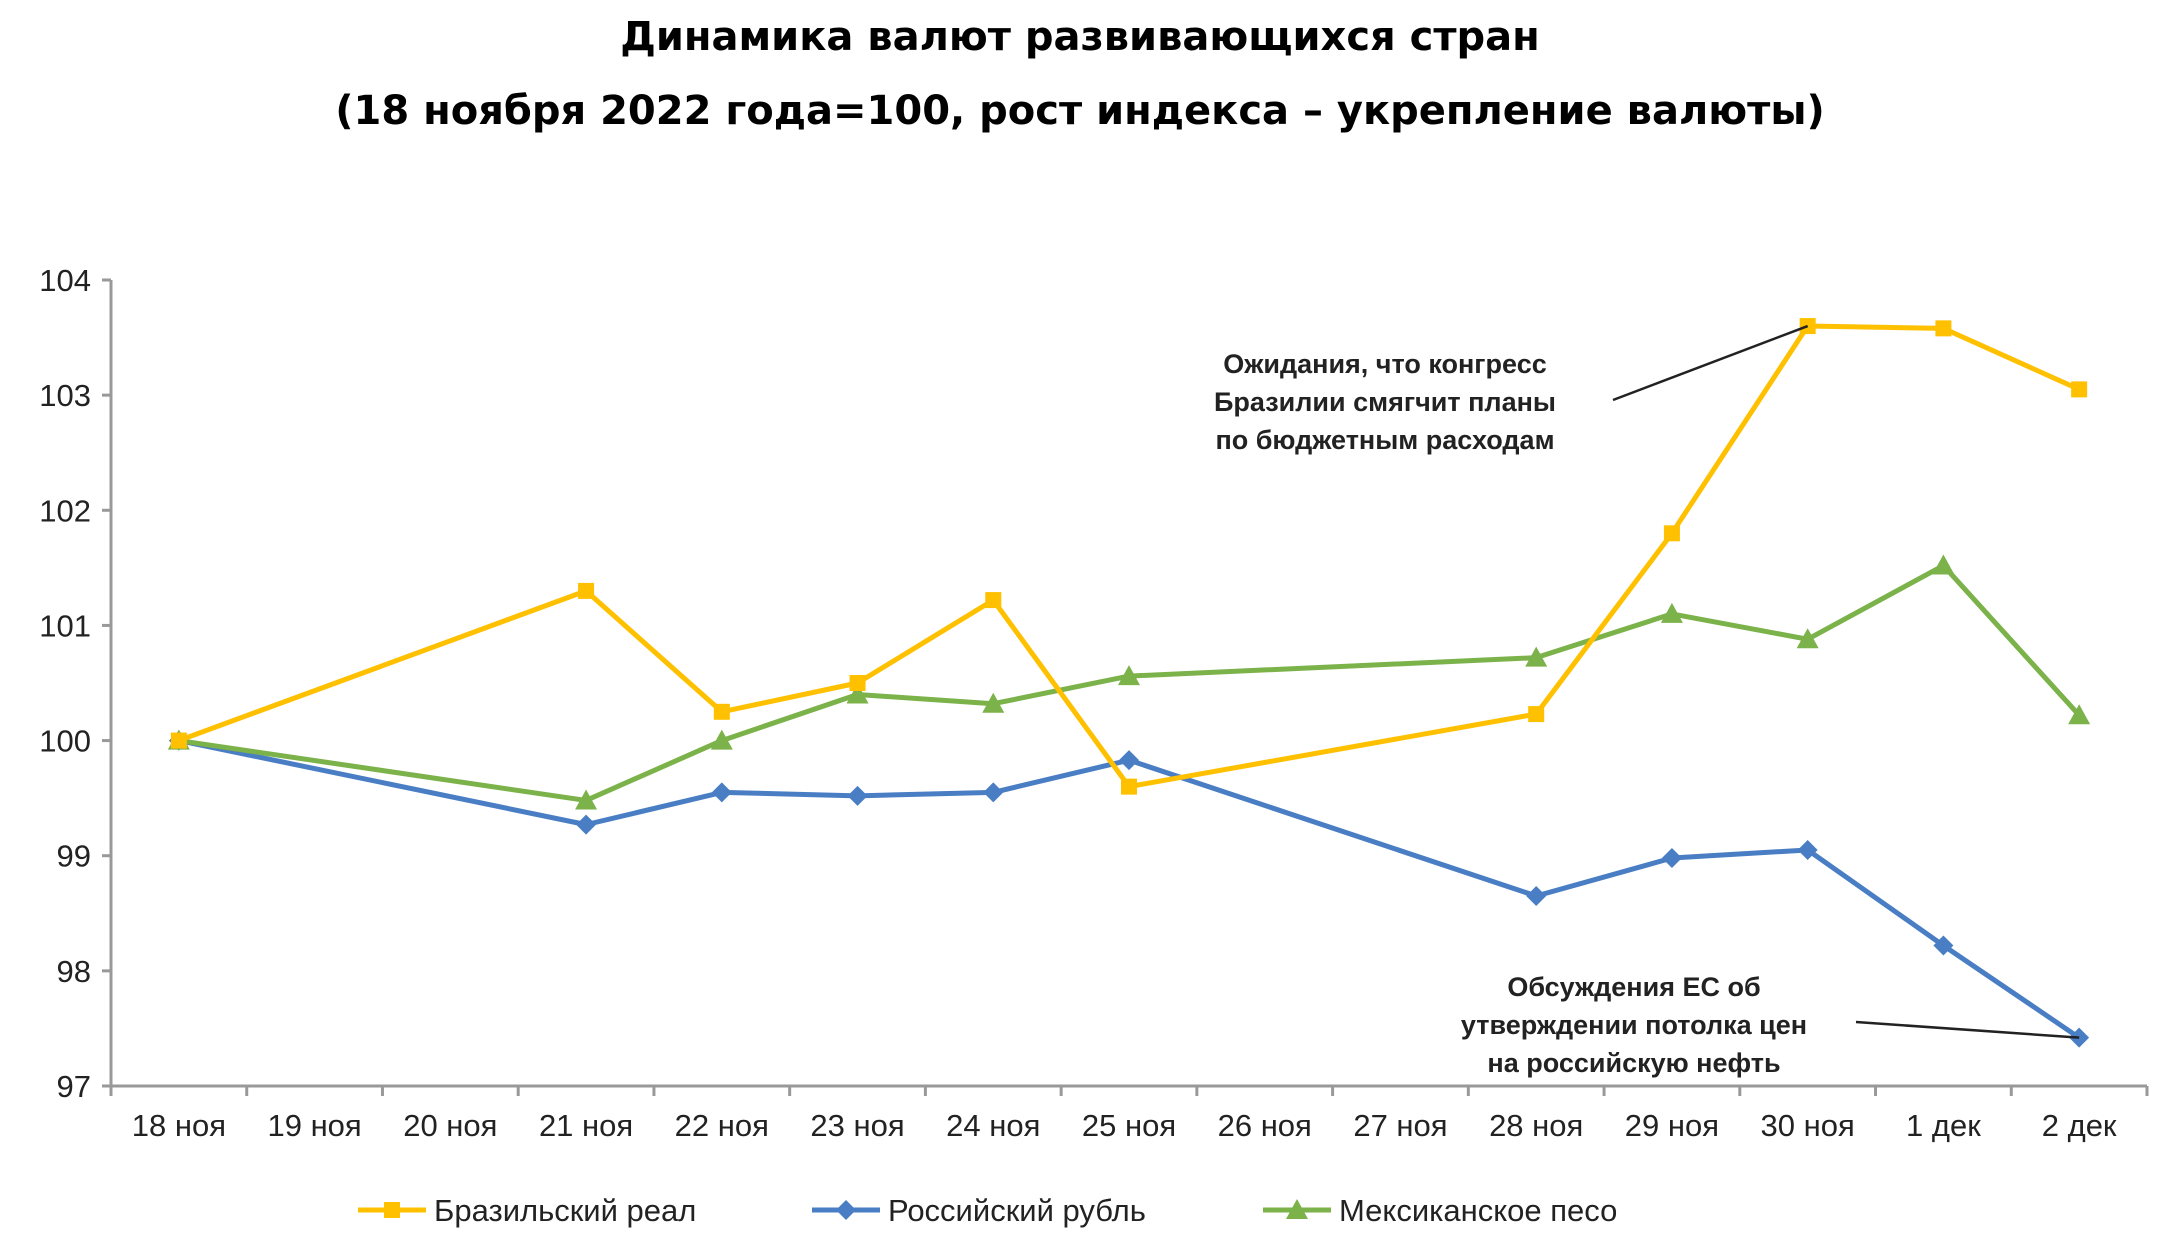 The height and width of the screenshot is (1241, 2160). Describe the element at coordinates (1478, 1210) in the screenshot. I see `legend-label: Мексиканское песо` at that location.